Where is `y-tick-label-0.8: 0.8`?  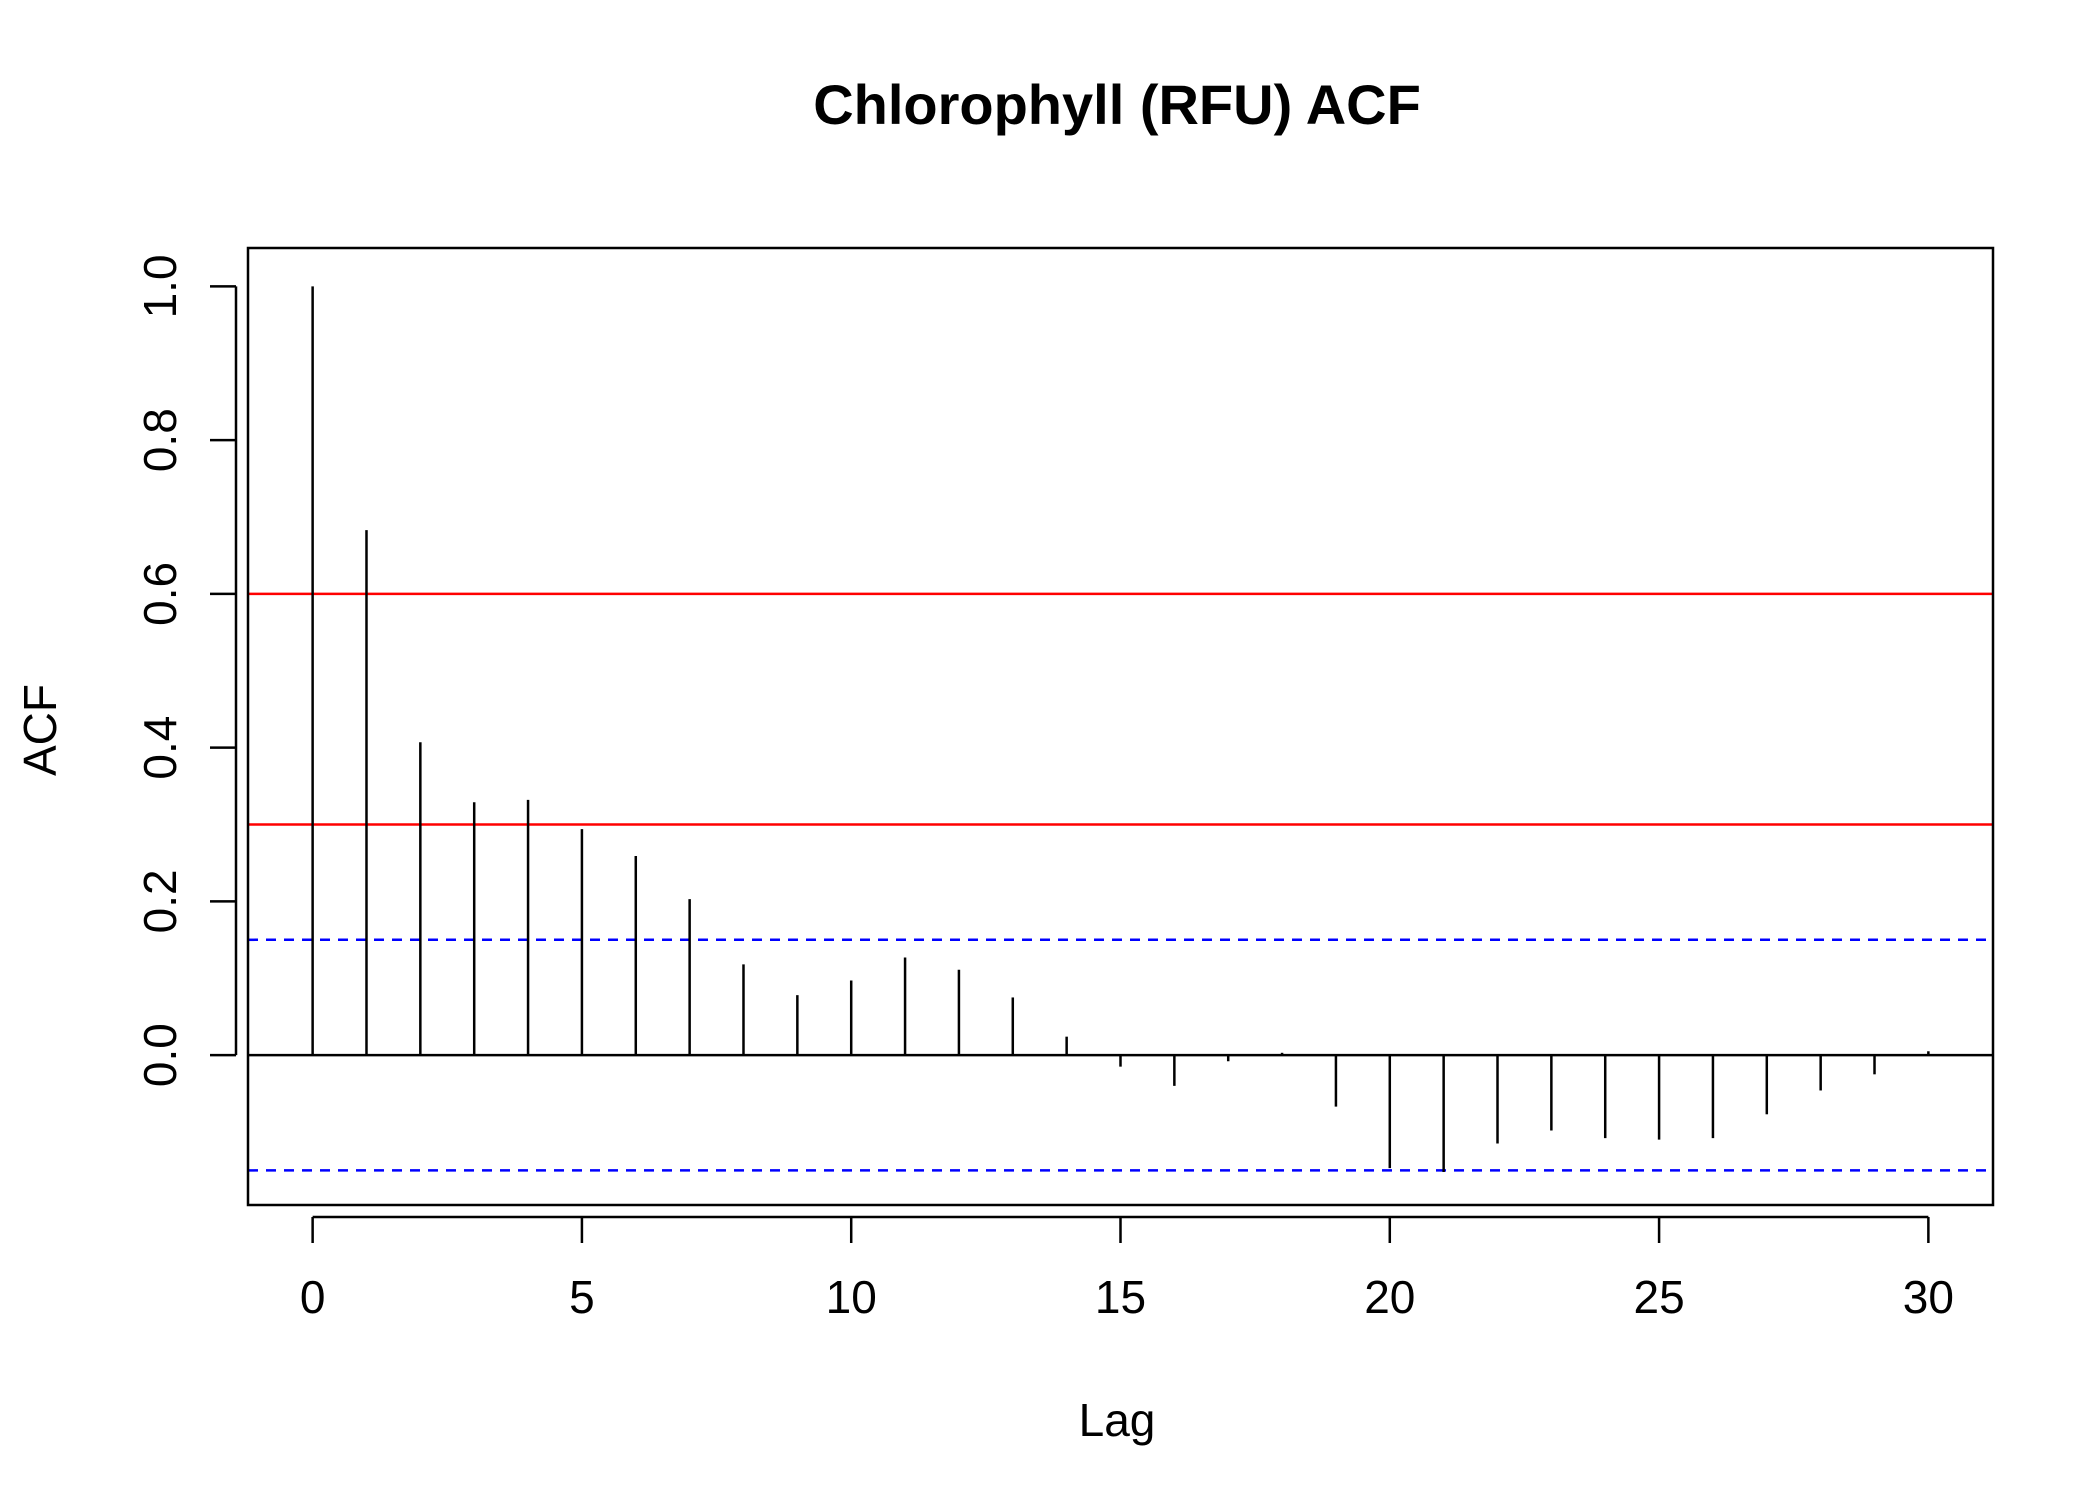
y-tick-label-0.8: 0.8 is located at coordinates (160, 440).